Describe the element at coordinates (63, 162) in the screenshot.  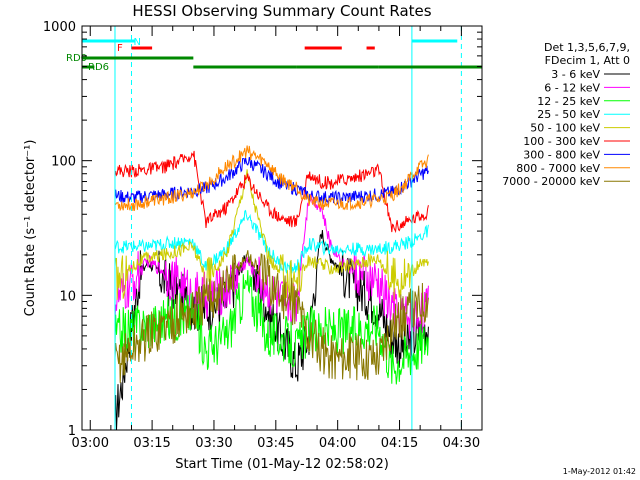
I see `y-tick-label: 100` at that location.